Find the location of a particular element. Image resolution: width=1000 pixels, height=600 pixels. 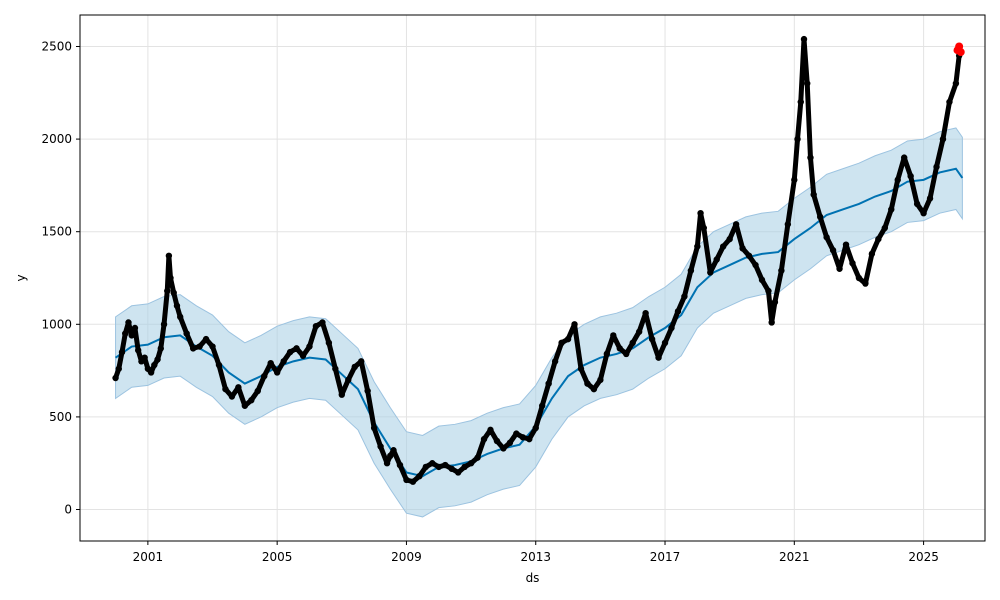

x-tick-label: 2013 is located at coordinates (535, 557).